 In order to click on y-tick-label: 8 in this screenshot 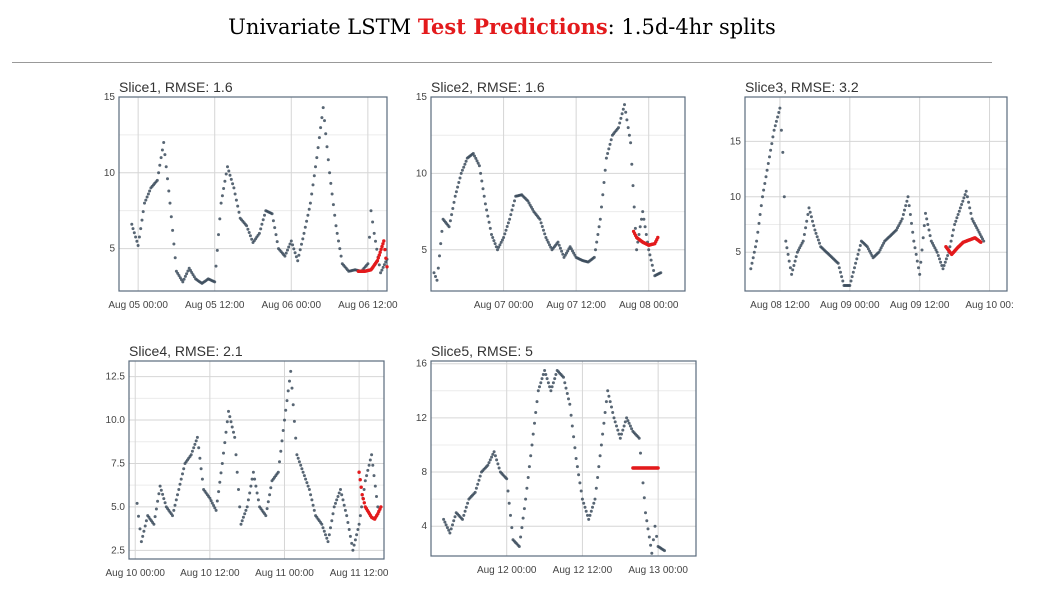, I will do `click(424, 472)`.